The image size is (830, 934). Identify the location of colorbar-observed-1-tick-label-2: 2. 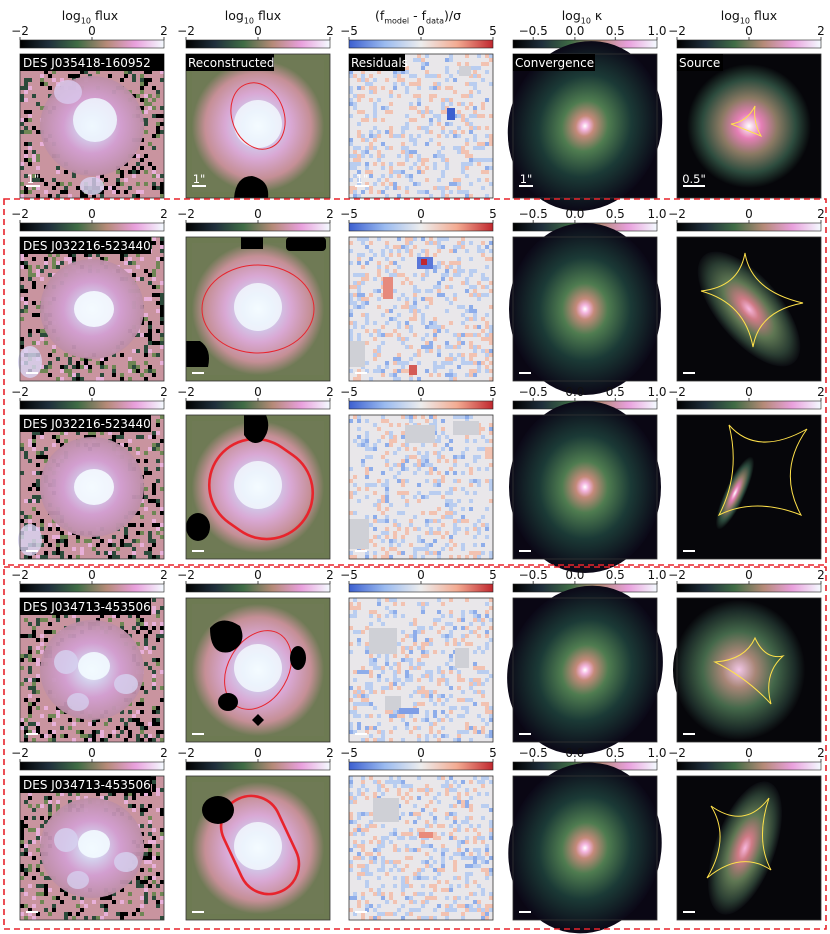
(164, 31).